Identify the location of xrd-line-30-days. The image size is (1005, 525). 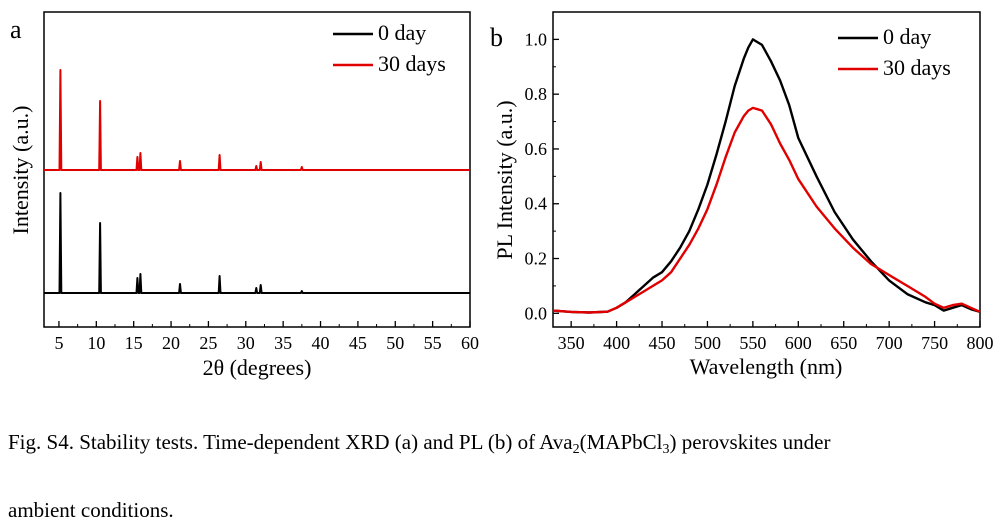
(257, 120).